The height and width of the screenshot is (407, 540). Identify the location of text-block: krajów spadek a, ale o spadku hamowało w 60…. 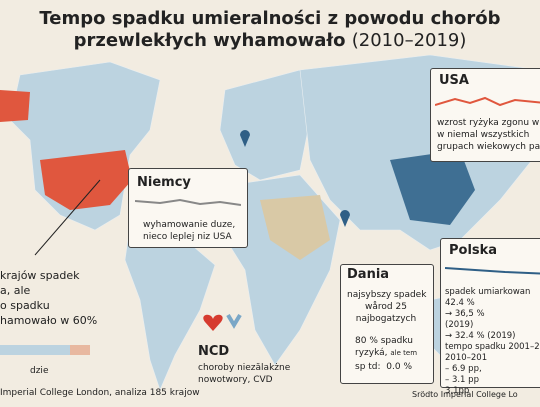
(48, 298).